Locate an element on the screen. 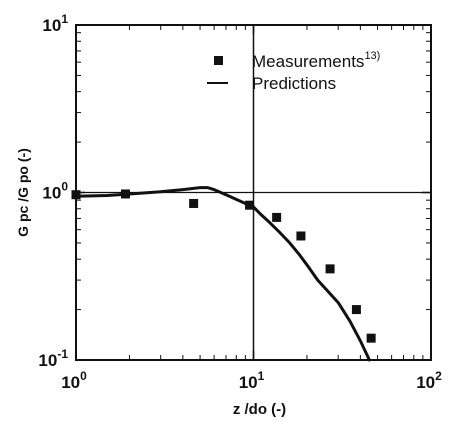 The image size is (457, 425). legend-marker-measurements is located at coordinates (218, 60).